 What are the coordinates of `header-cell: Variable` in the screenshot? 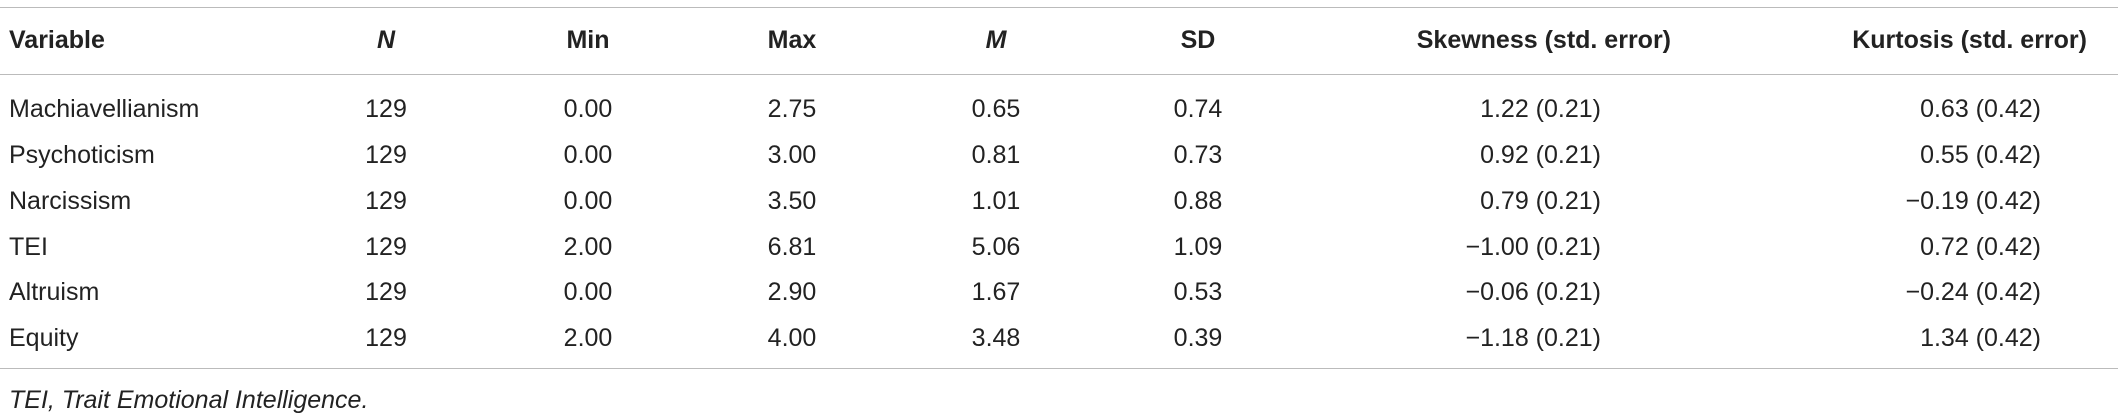 It's located at (57, 40).